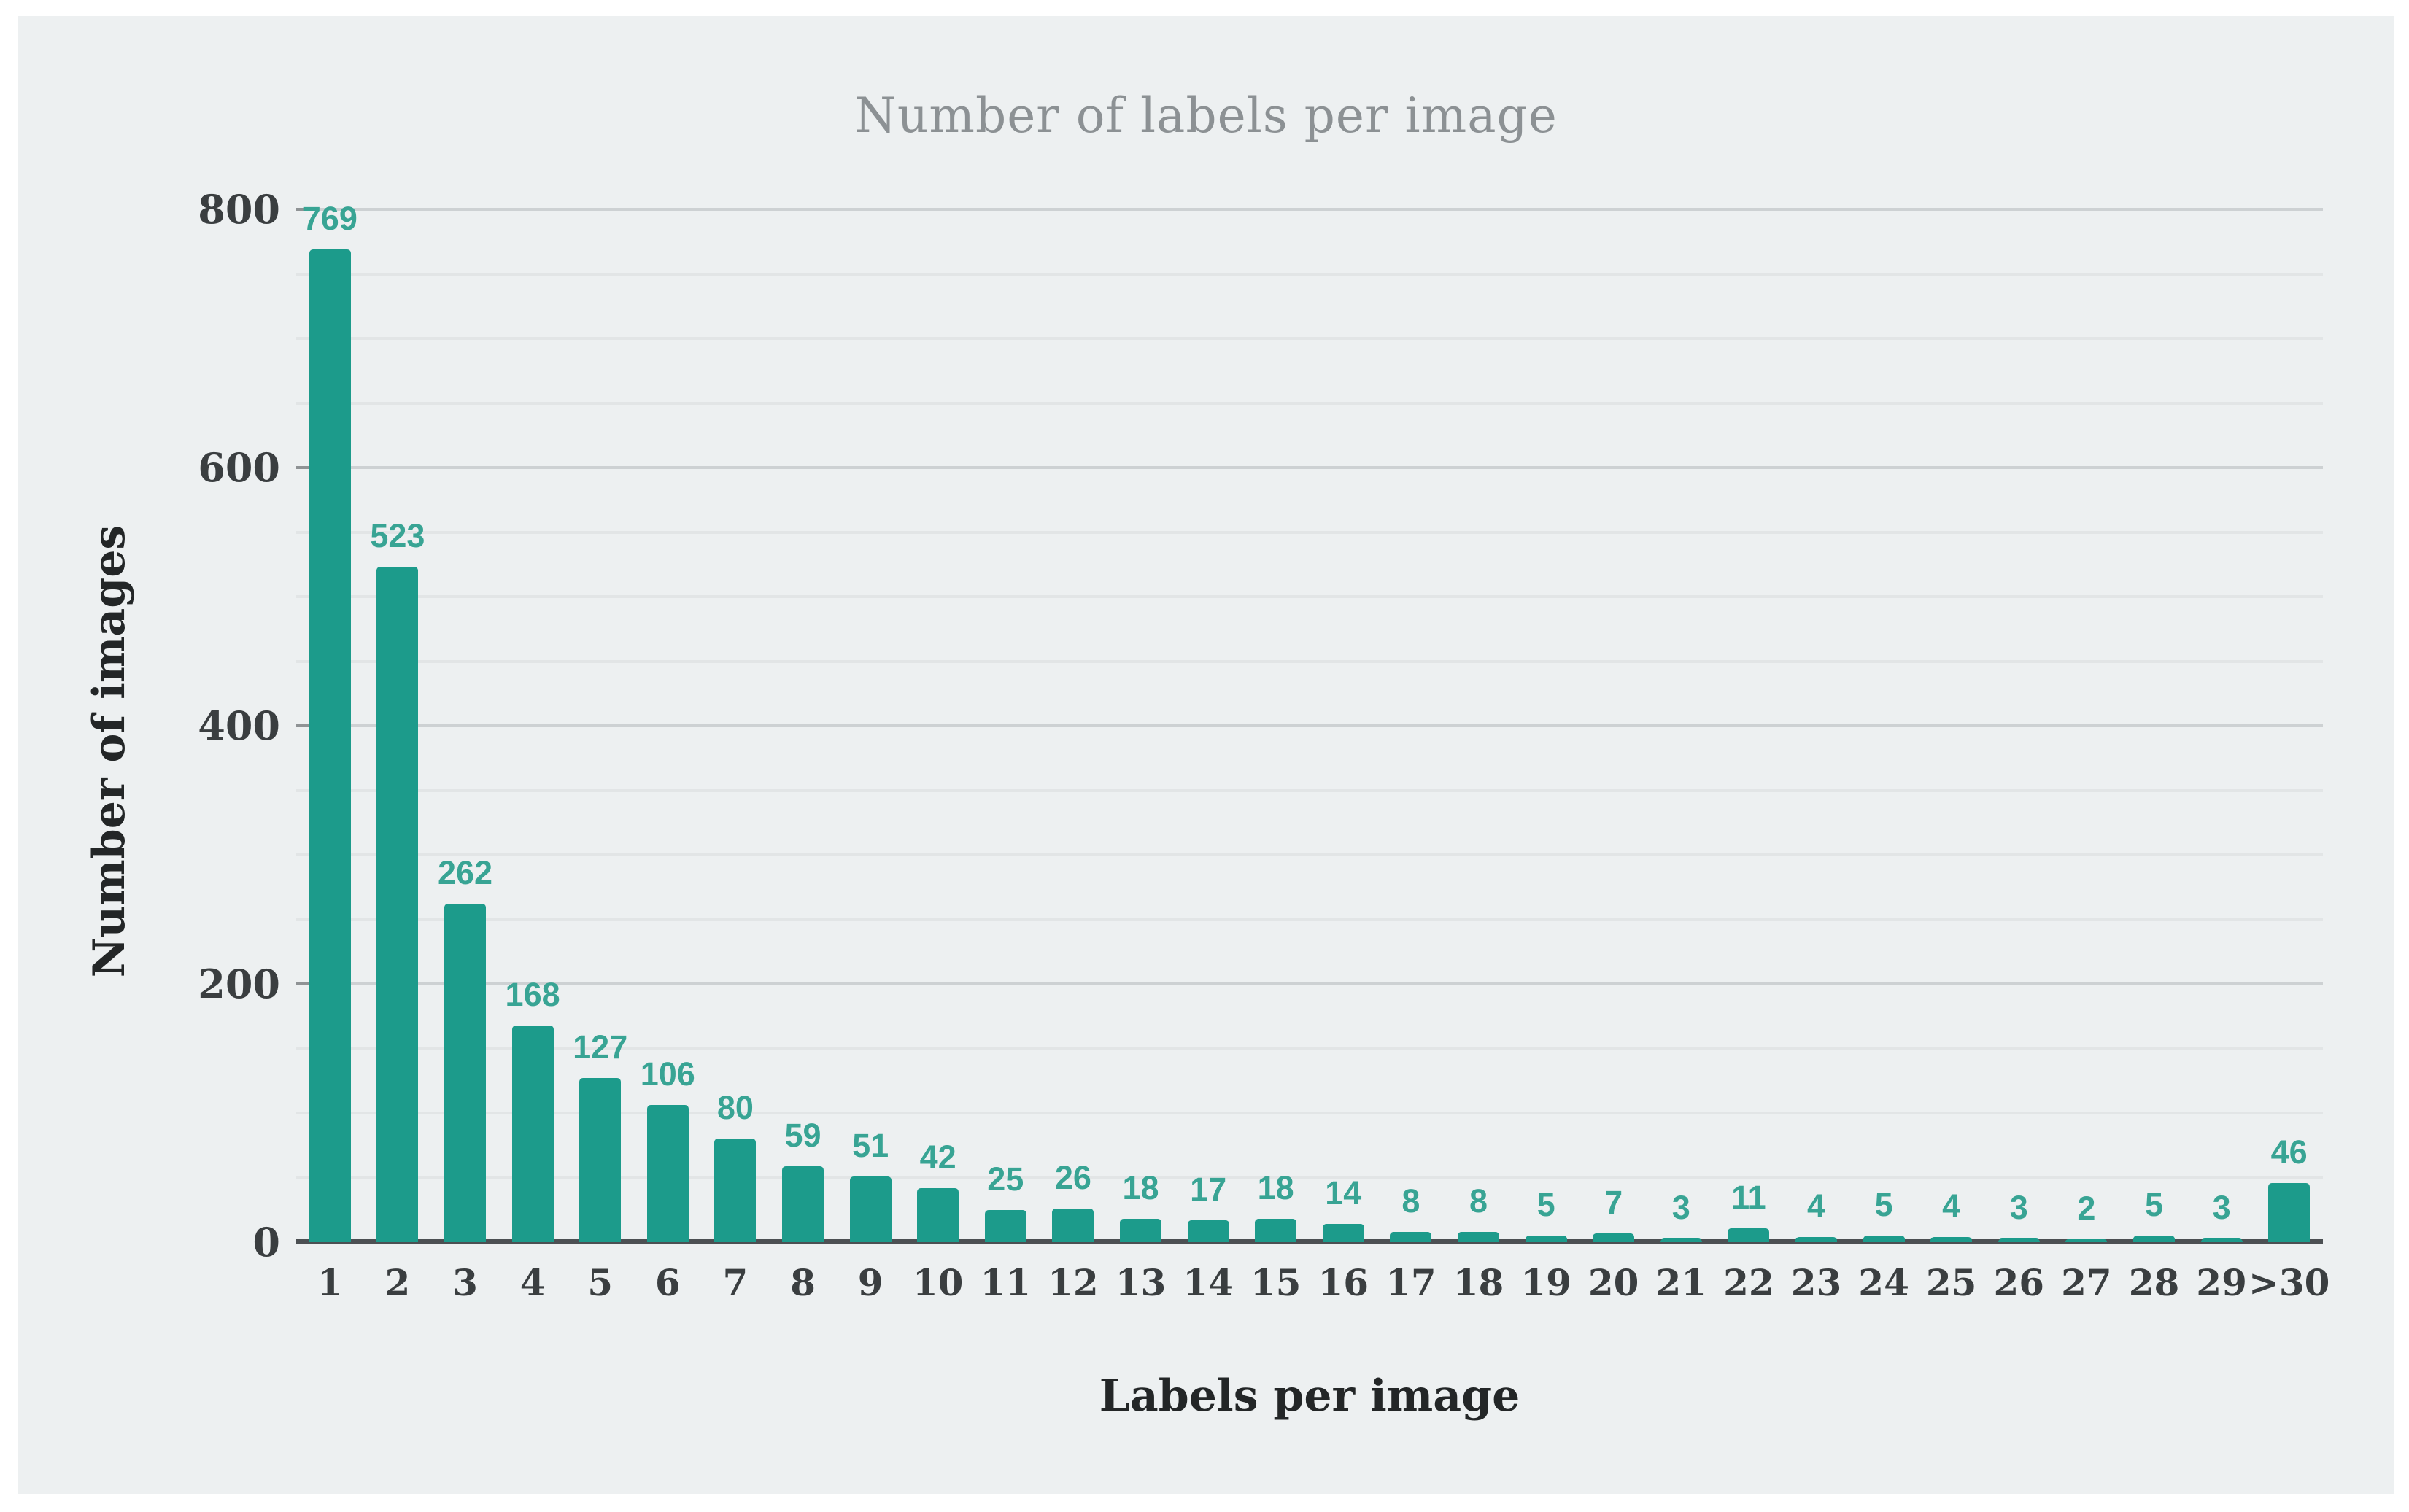 This screenshot has width=2409, height=1512. I want to click on bar->30, so click(2290, 1212).